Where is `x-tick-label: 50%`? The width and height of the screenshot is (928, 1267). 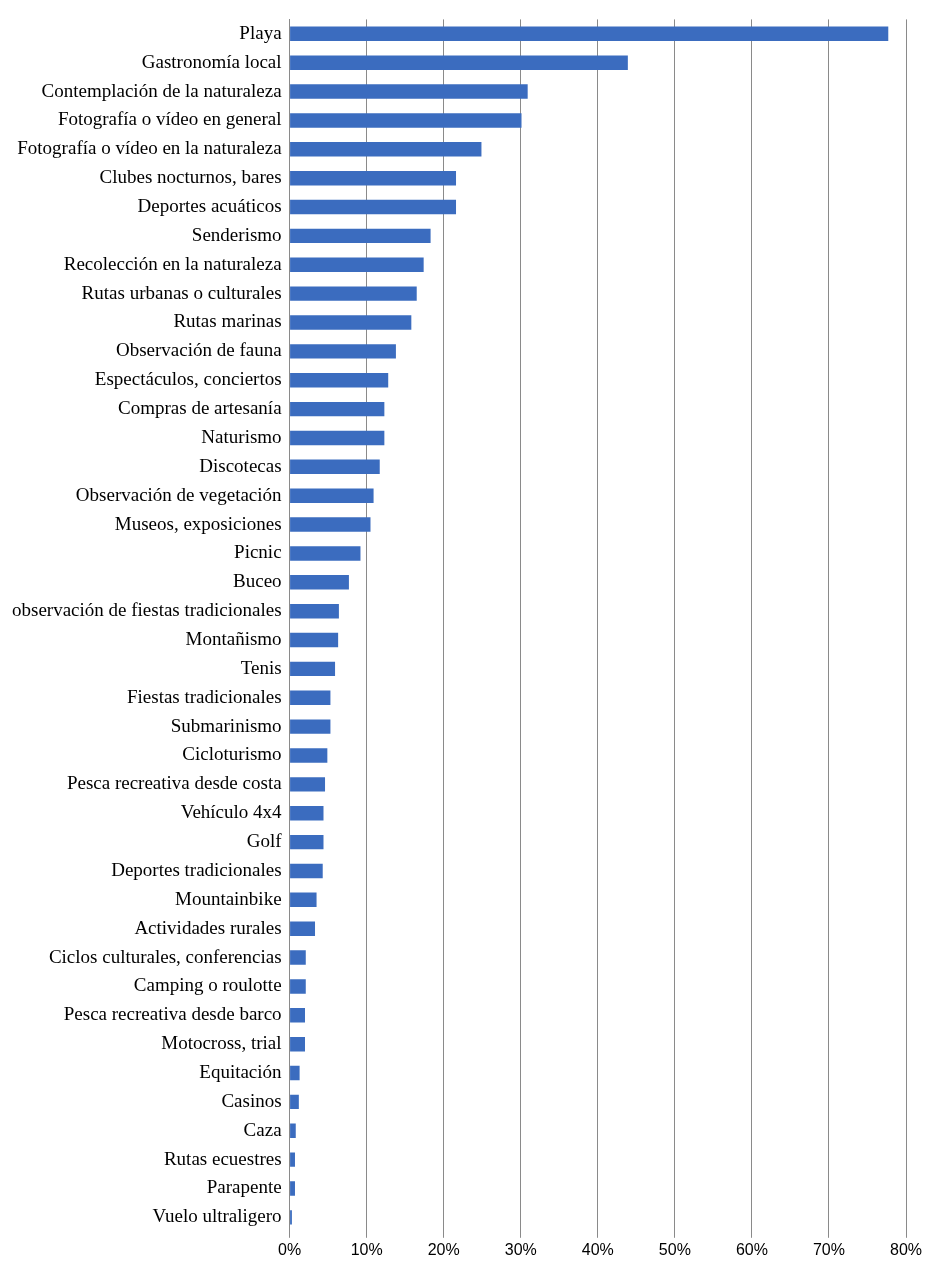 x-tick-label: 50% is located at coordinates (674, 1249).